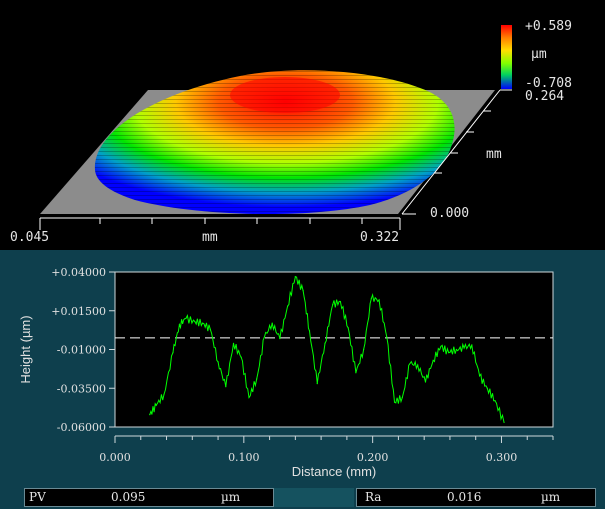  I want to click on ra-field: Ra 0.016 µm, so click(476, 497).